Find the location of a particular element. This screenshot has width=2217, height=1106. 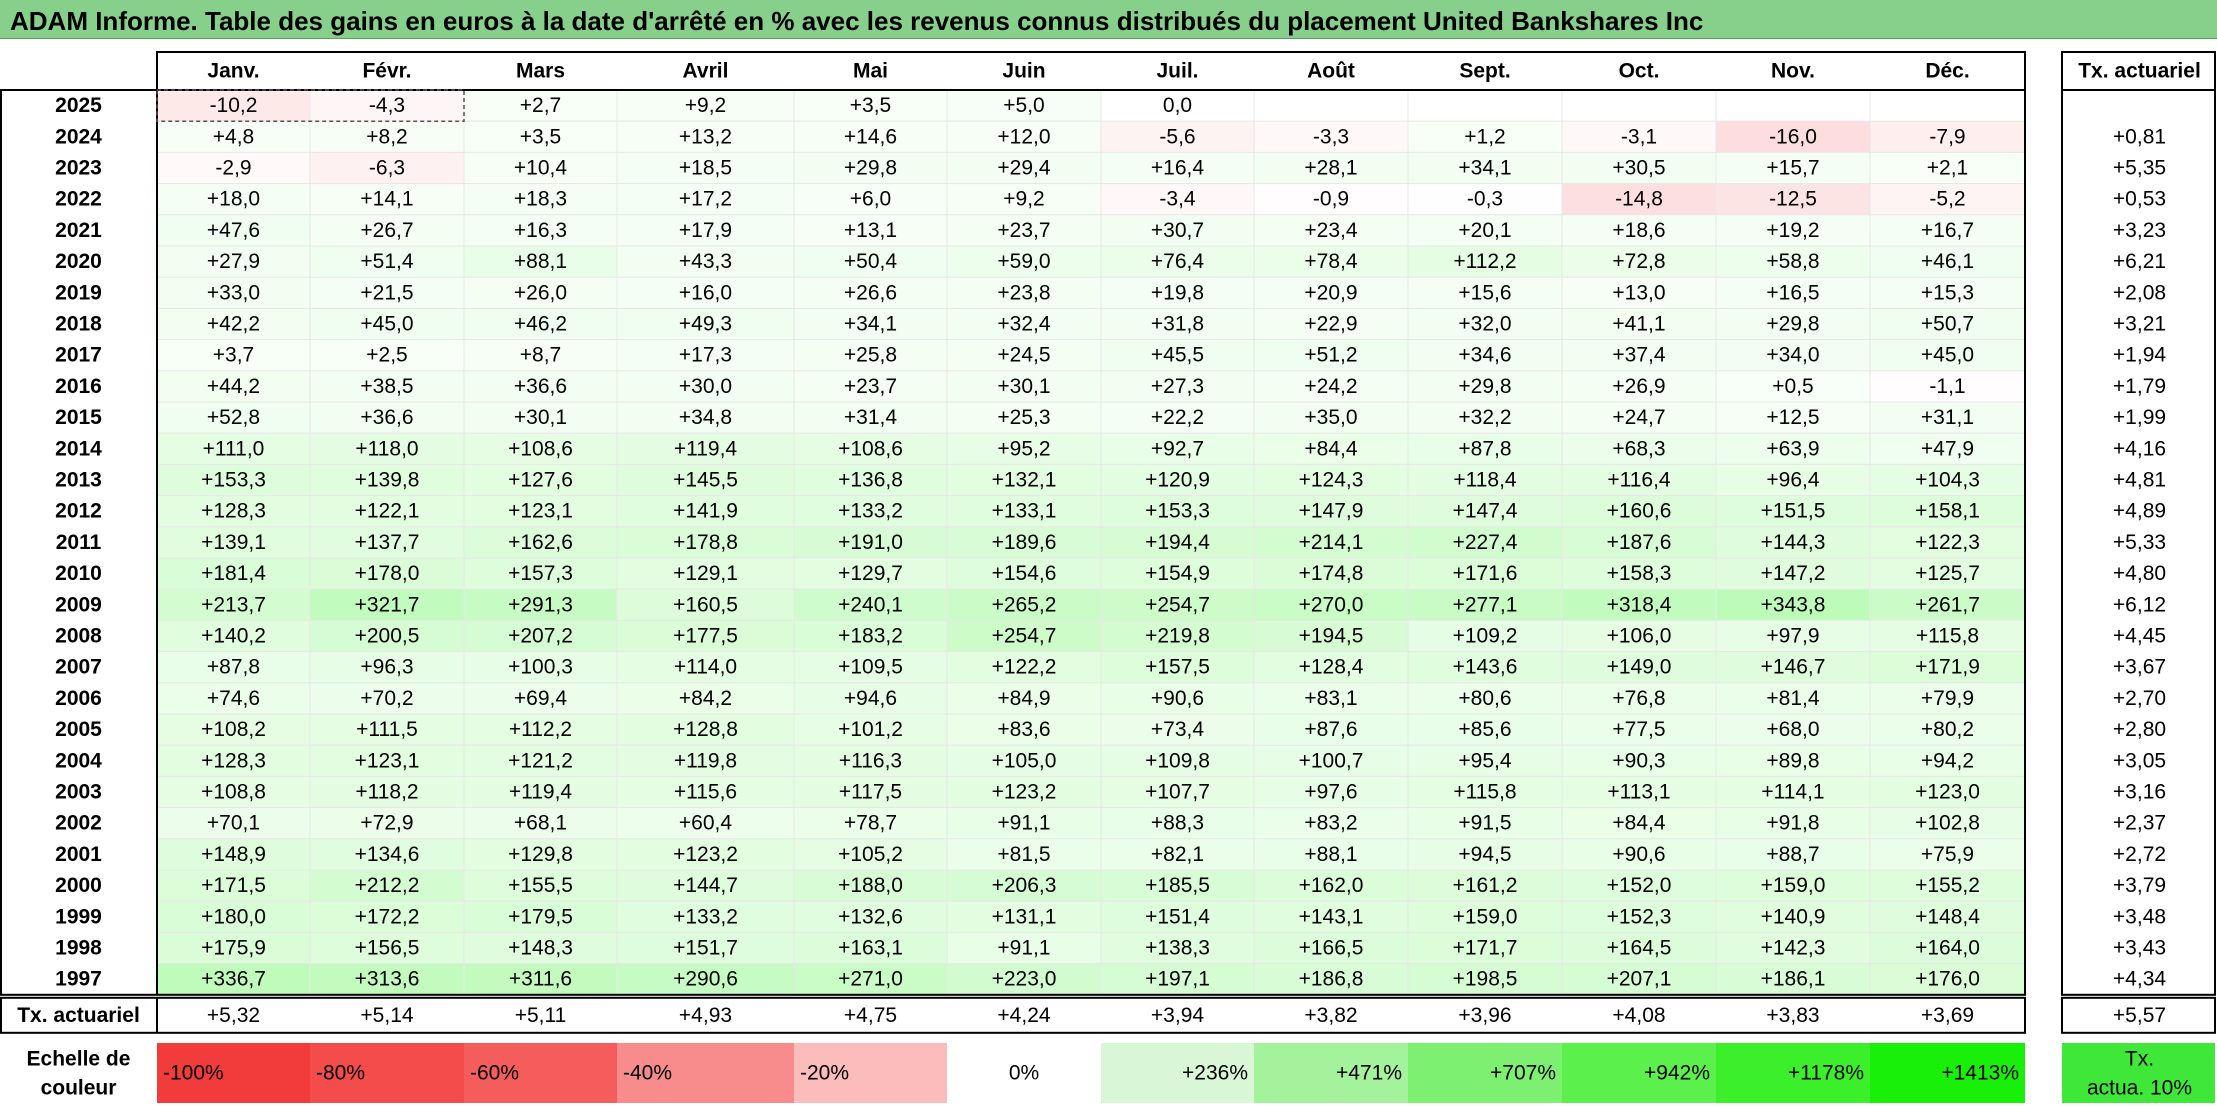

month-header-4: Mai is located at coordinates (870, 71).